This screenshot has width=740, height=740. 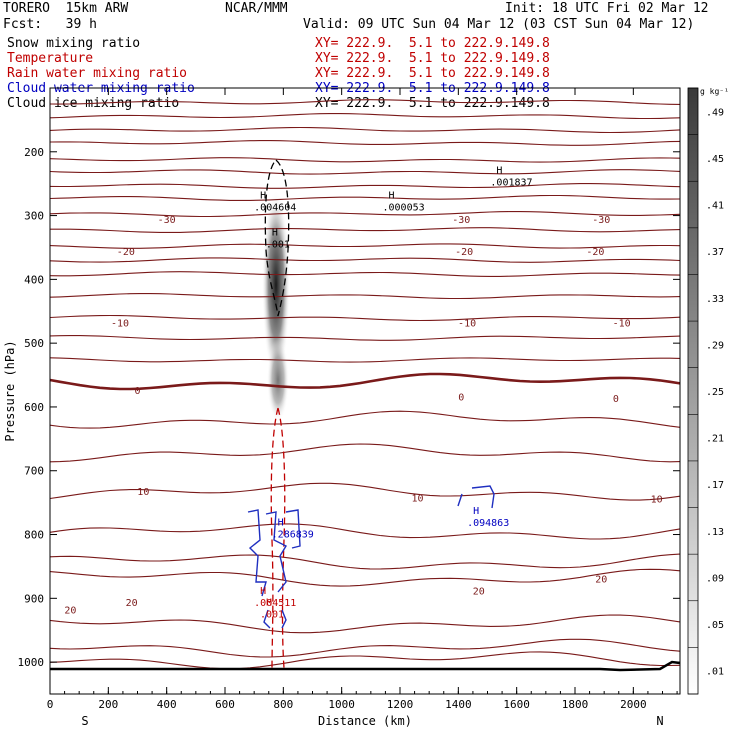 What do you see at coordinates (34, 598) in the screenshot?
I see `y-tick-label: 900` at bounding box center [34, 598].